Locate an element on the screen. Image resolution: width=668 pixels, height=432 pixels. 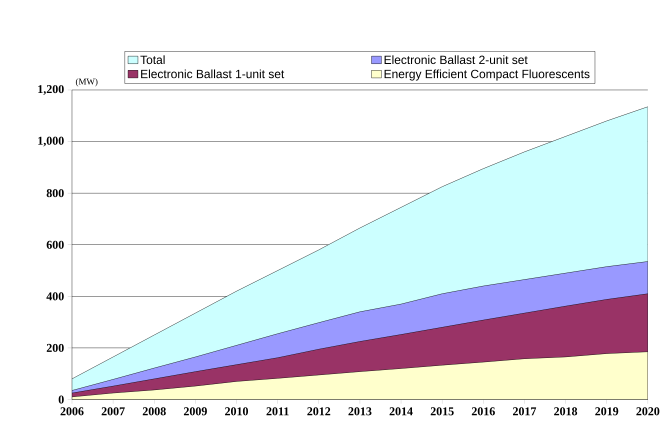
legend-label: Electronic Ballast 2-unit set is located at coordinates (456, 59).